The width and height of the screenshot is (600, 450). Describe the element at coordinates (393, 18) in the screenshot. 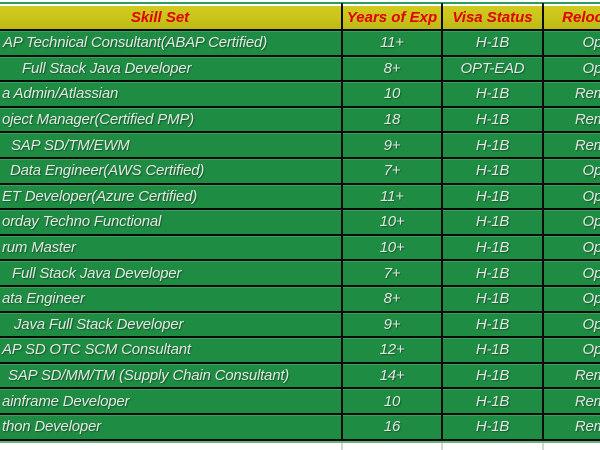

I see `header-years-of-exp: Years of Exp` at that location.